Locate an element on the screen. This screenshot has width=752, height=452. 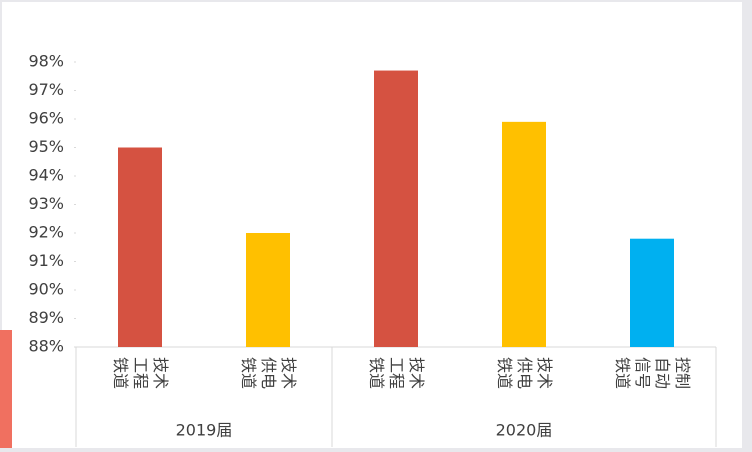
y-tick-label: 96% is located at coordinates (46, 118).